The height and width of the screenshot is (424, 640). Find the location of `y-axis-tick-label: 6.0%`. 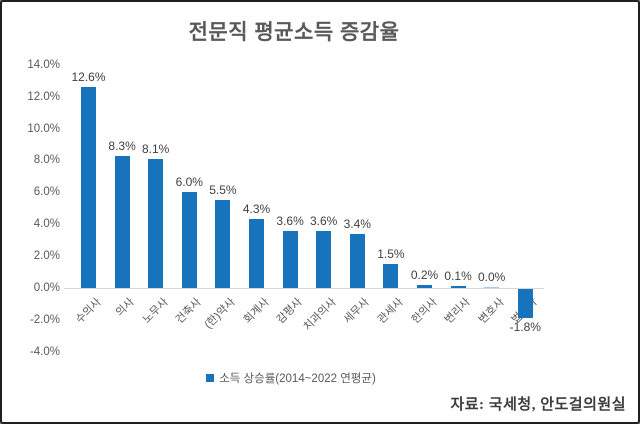

y-axis-tick-label: 6.0% is located at coordinates (46, 192).